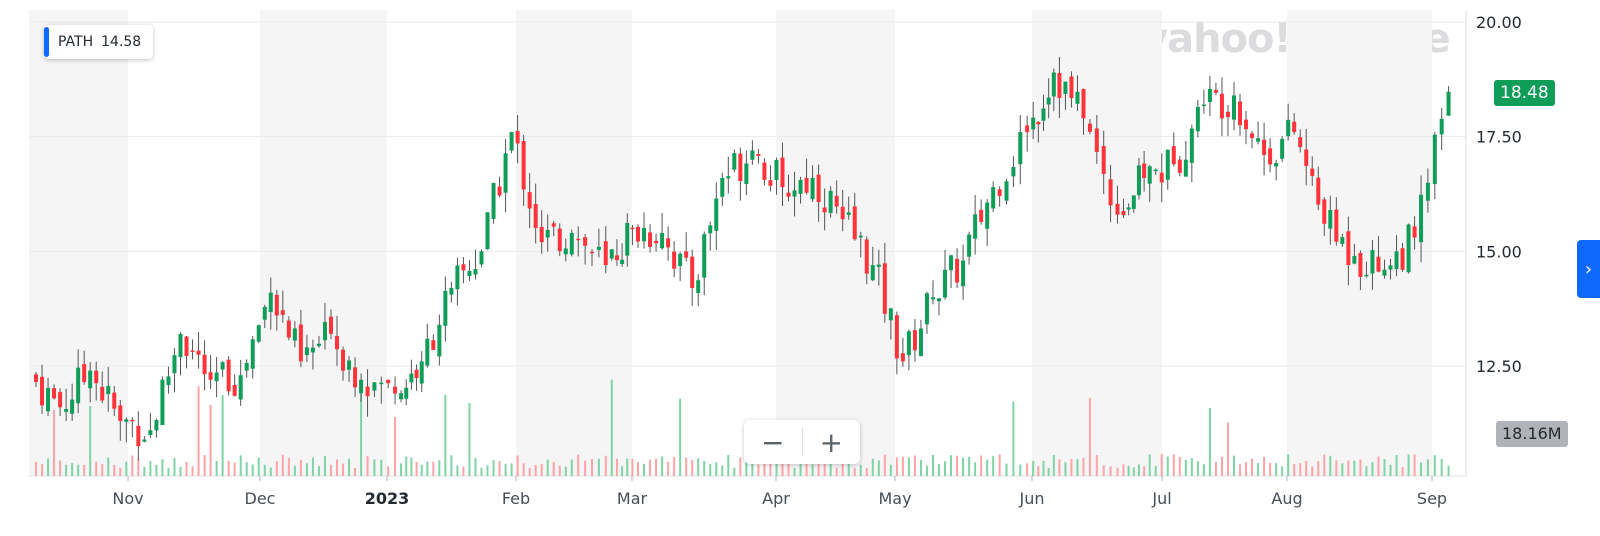  What do you see at coordinates (260, 498) in the screenshot?
I see `x-tick-label: Dec` at bounding box center [260, 498].